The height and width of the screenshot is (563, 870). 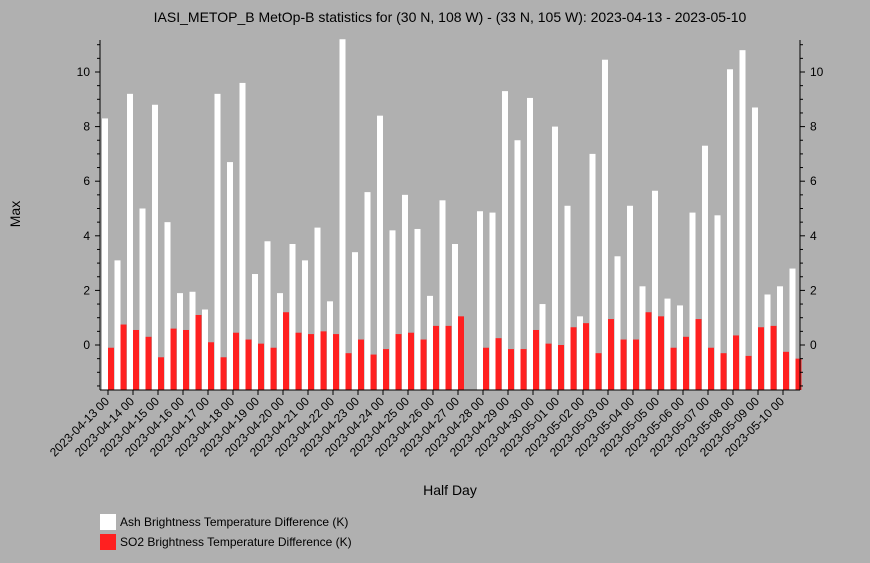 What do you see at coordinates (813, 181) in the screenshot?
I see `y-tick-label-right: 6` at bounding box center [813, 181].